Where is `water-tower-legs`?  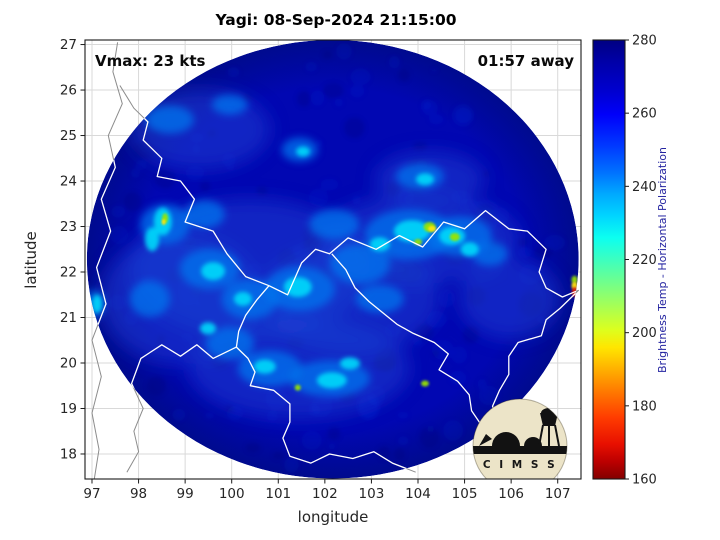 water-tower-legs is located at coordinates (549, 435).